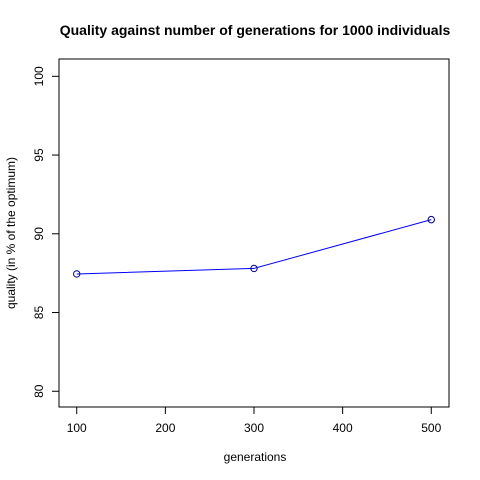 This screenshot has width=480, height=480. Describe the element at coordinates (39, 234) in the screenshot. I see `y-tick-label: 90` at that location.